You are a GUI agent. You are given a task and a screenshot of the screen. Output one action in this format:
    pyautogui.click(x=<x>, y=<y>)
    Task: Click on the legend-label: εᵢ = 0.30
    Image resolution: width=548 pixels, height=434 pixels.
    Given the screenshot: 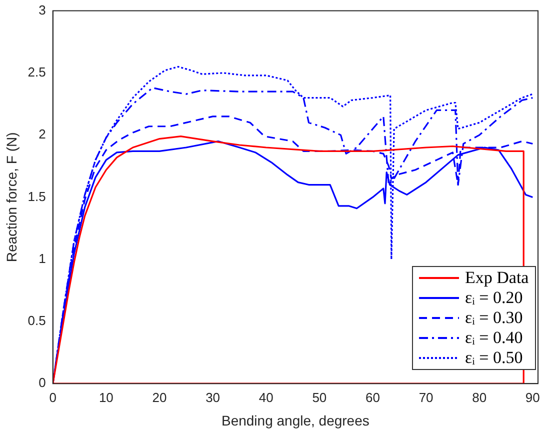 What is the action you would take?
    pyautogui.click(x=494, y=318)
    